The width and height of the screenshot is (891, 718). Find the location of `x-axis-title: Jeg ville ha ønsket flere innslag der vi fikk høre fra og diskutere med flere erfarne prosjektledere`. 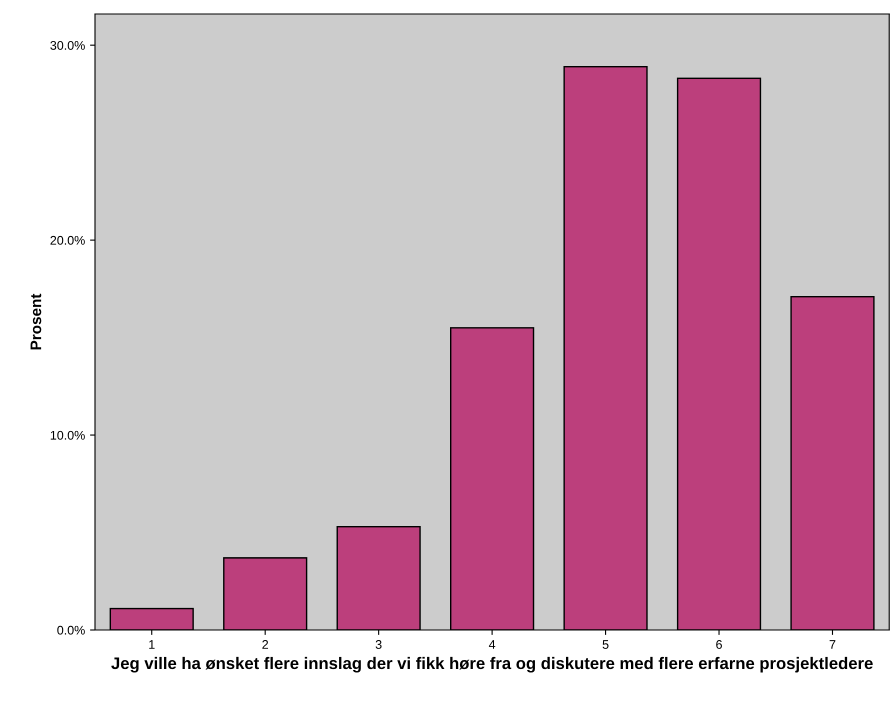

x-axis-title: Jeg ville ha ønsket flere innslag der vi fikk høre fra og diskutere med flere erfarne prosjektledere is located at coordinates (492, 664).